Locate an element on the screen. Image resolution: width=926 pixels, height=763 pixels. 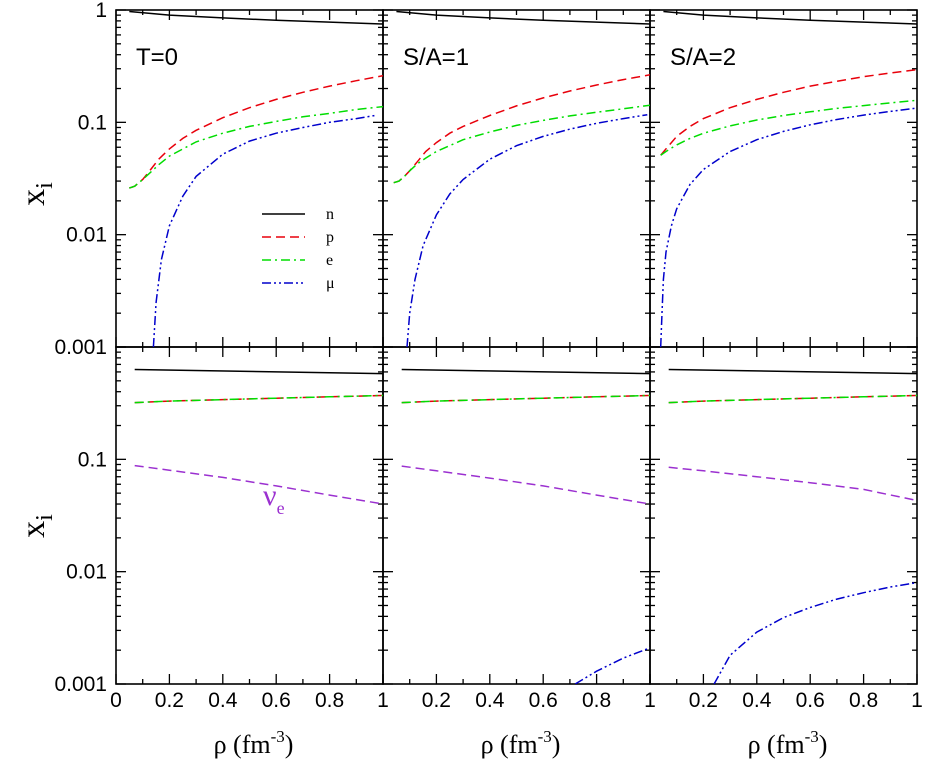
nu-e-annotation: νe is located at coordinates (274, 498).